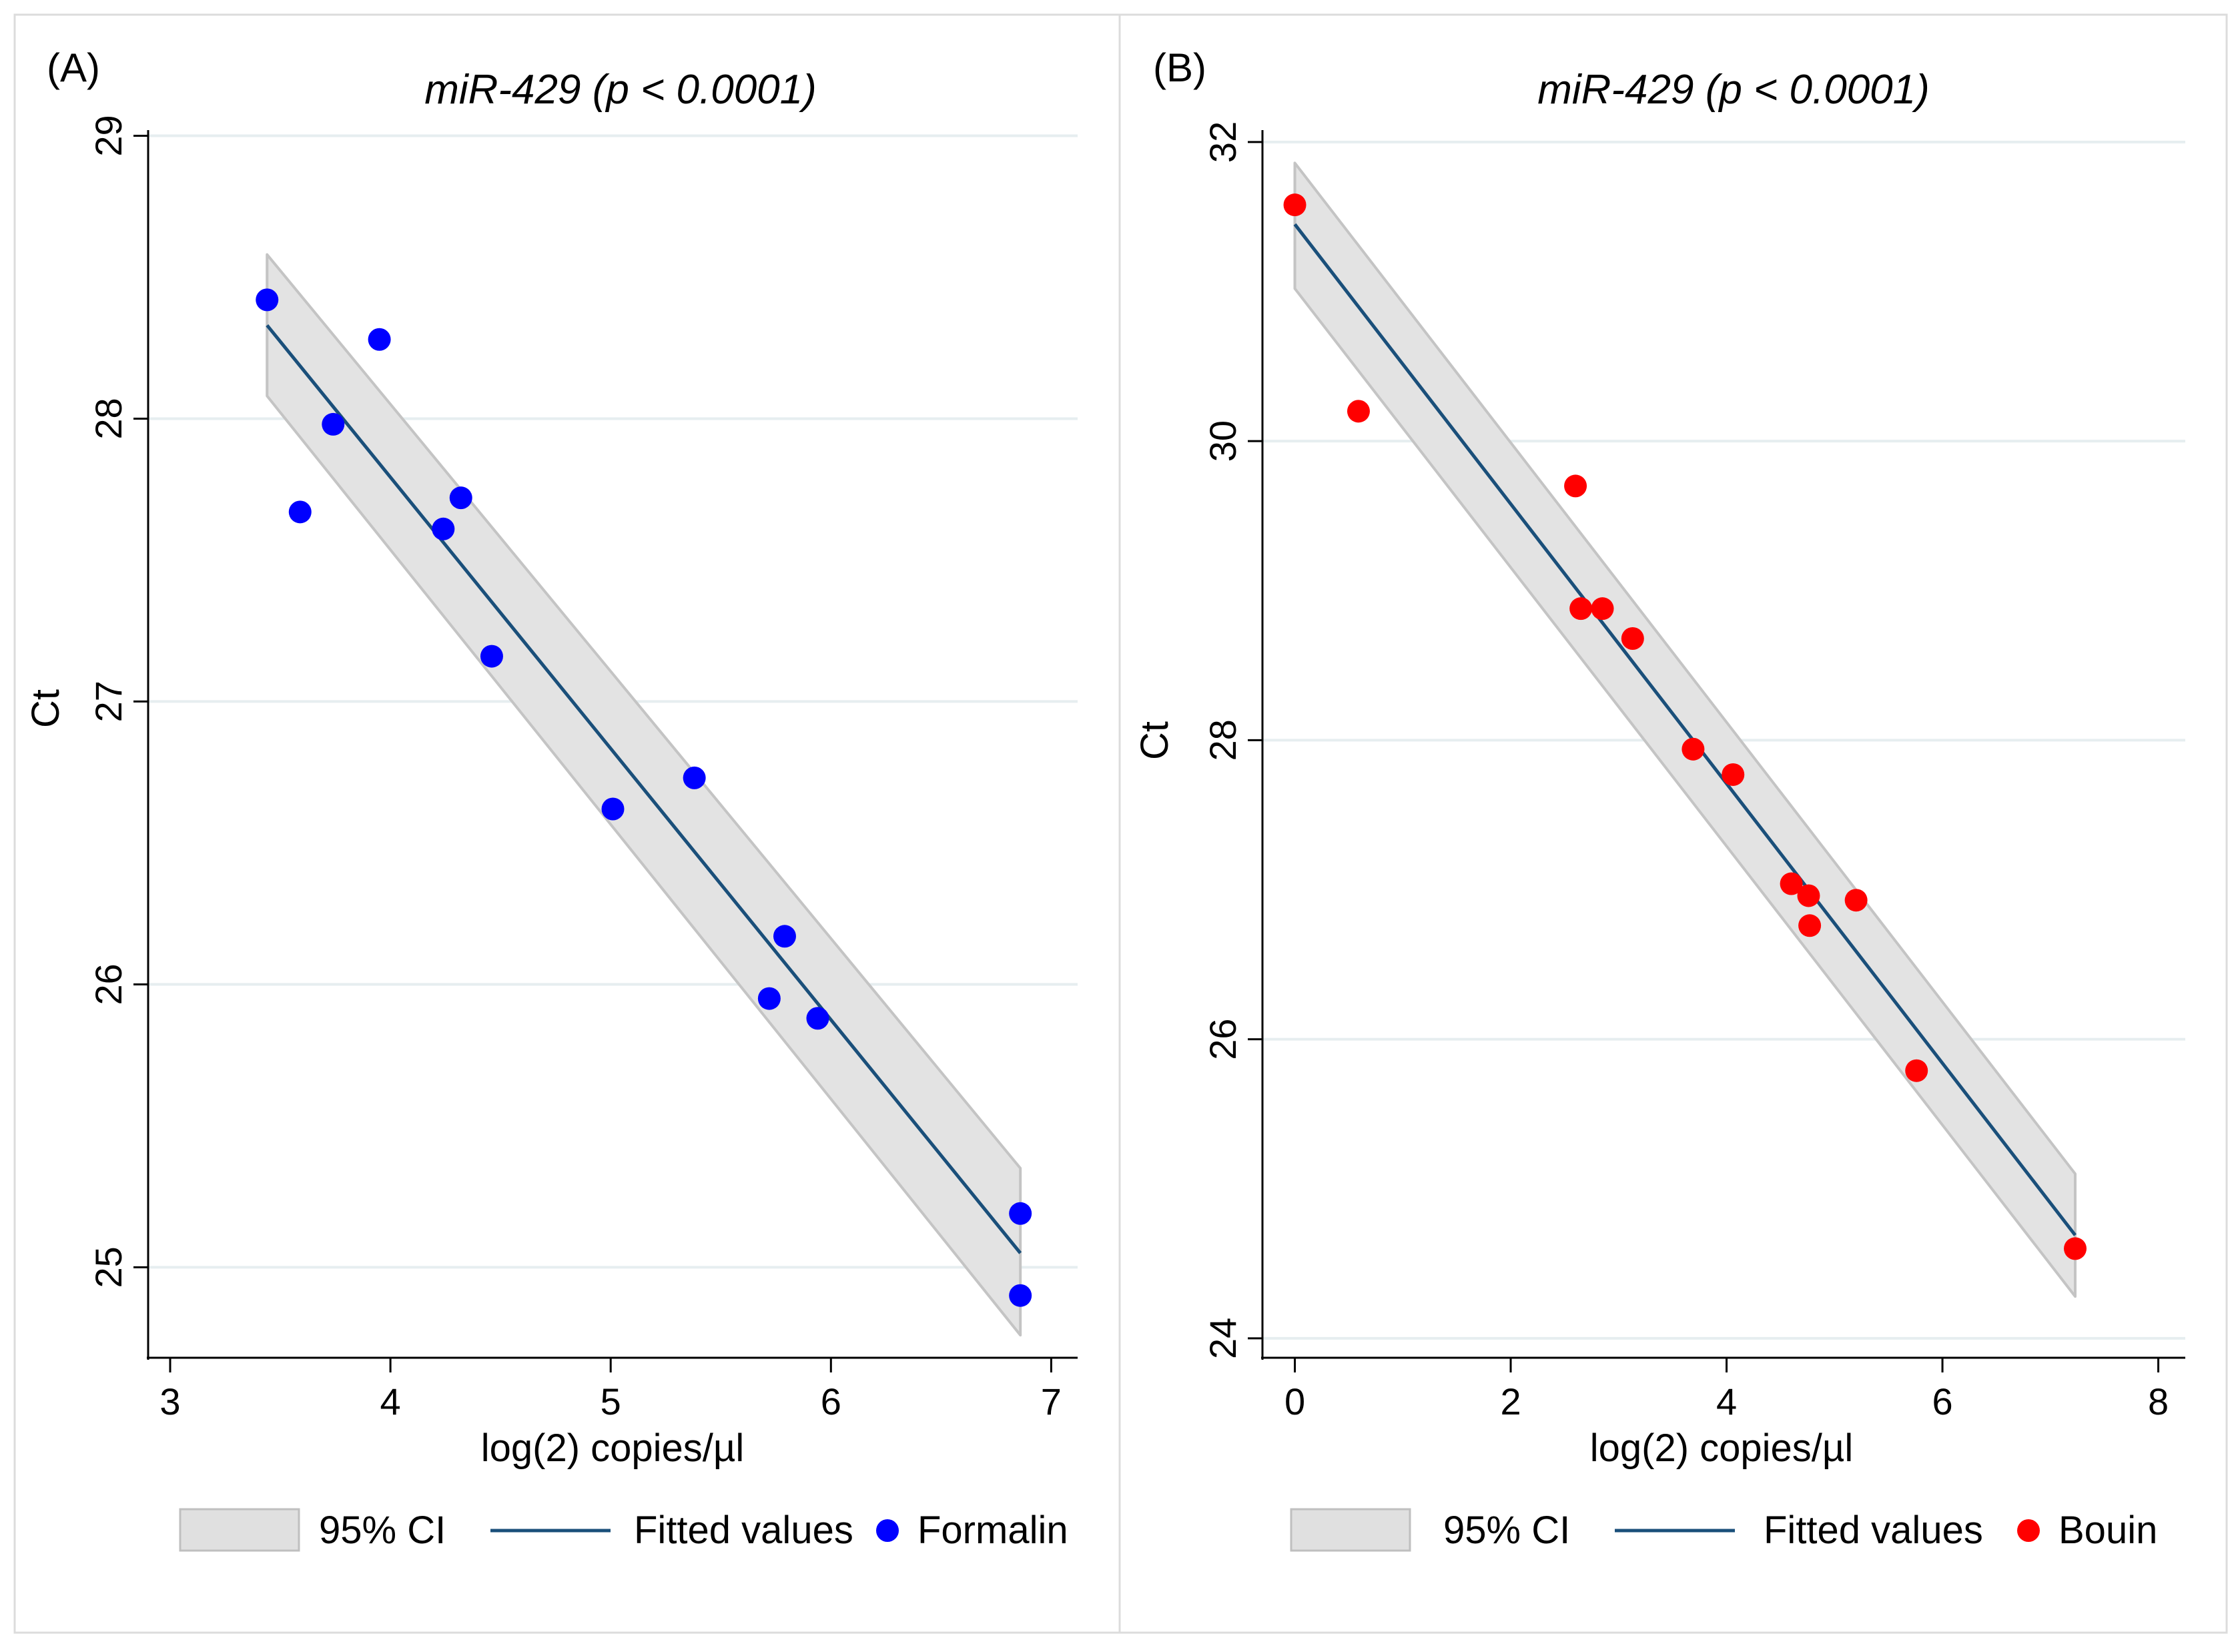 This screenshot has height=1652, width=2240. What do you see at coordinates (611, 1401) in the screenshot?
I see `panel-a-x-tick-label-2: 5` at bounding box center [611, 1401].